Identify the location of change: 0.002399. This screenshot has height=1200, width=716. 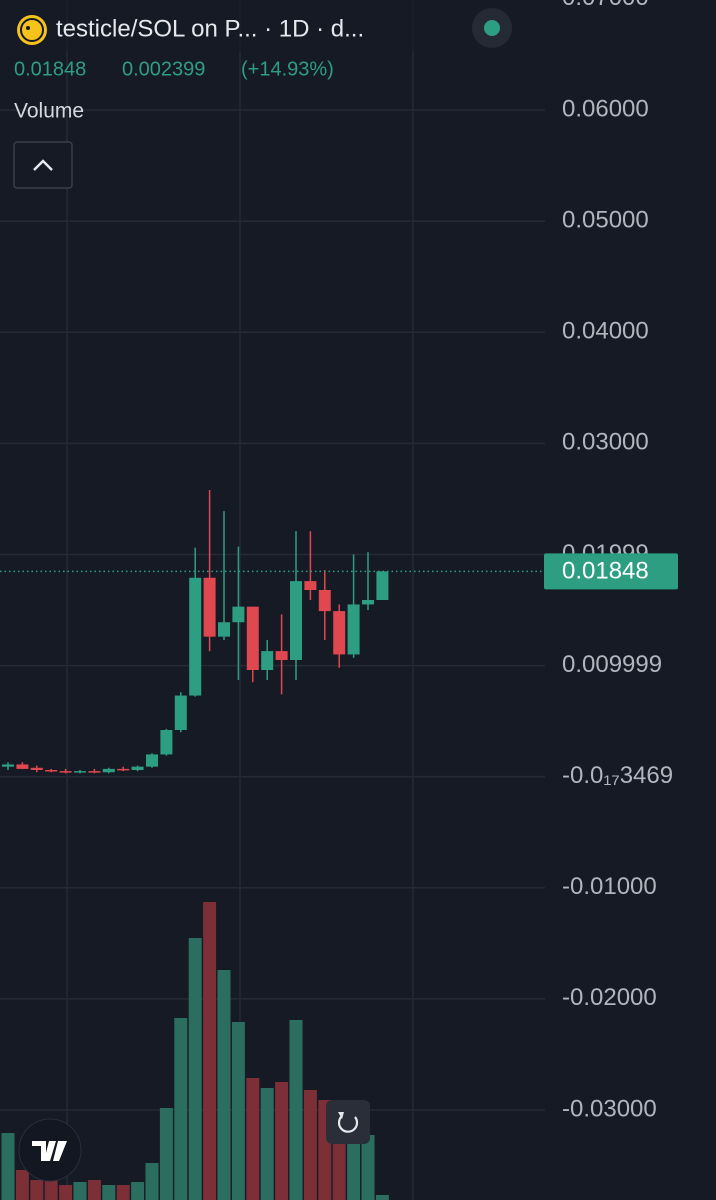
(163, 69).